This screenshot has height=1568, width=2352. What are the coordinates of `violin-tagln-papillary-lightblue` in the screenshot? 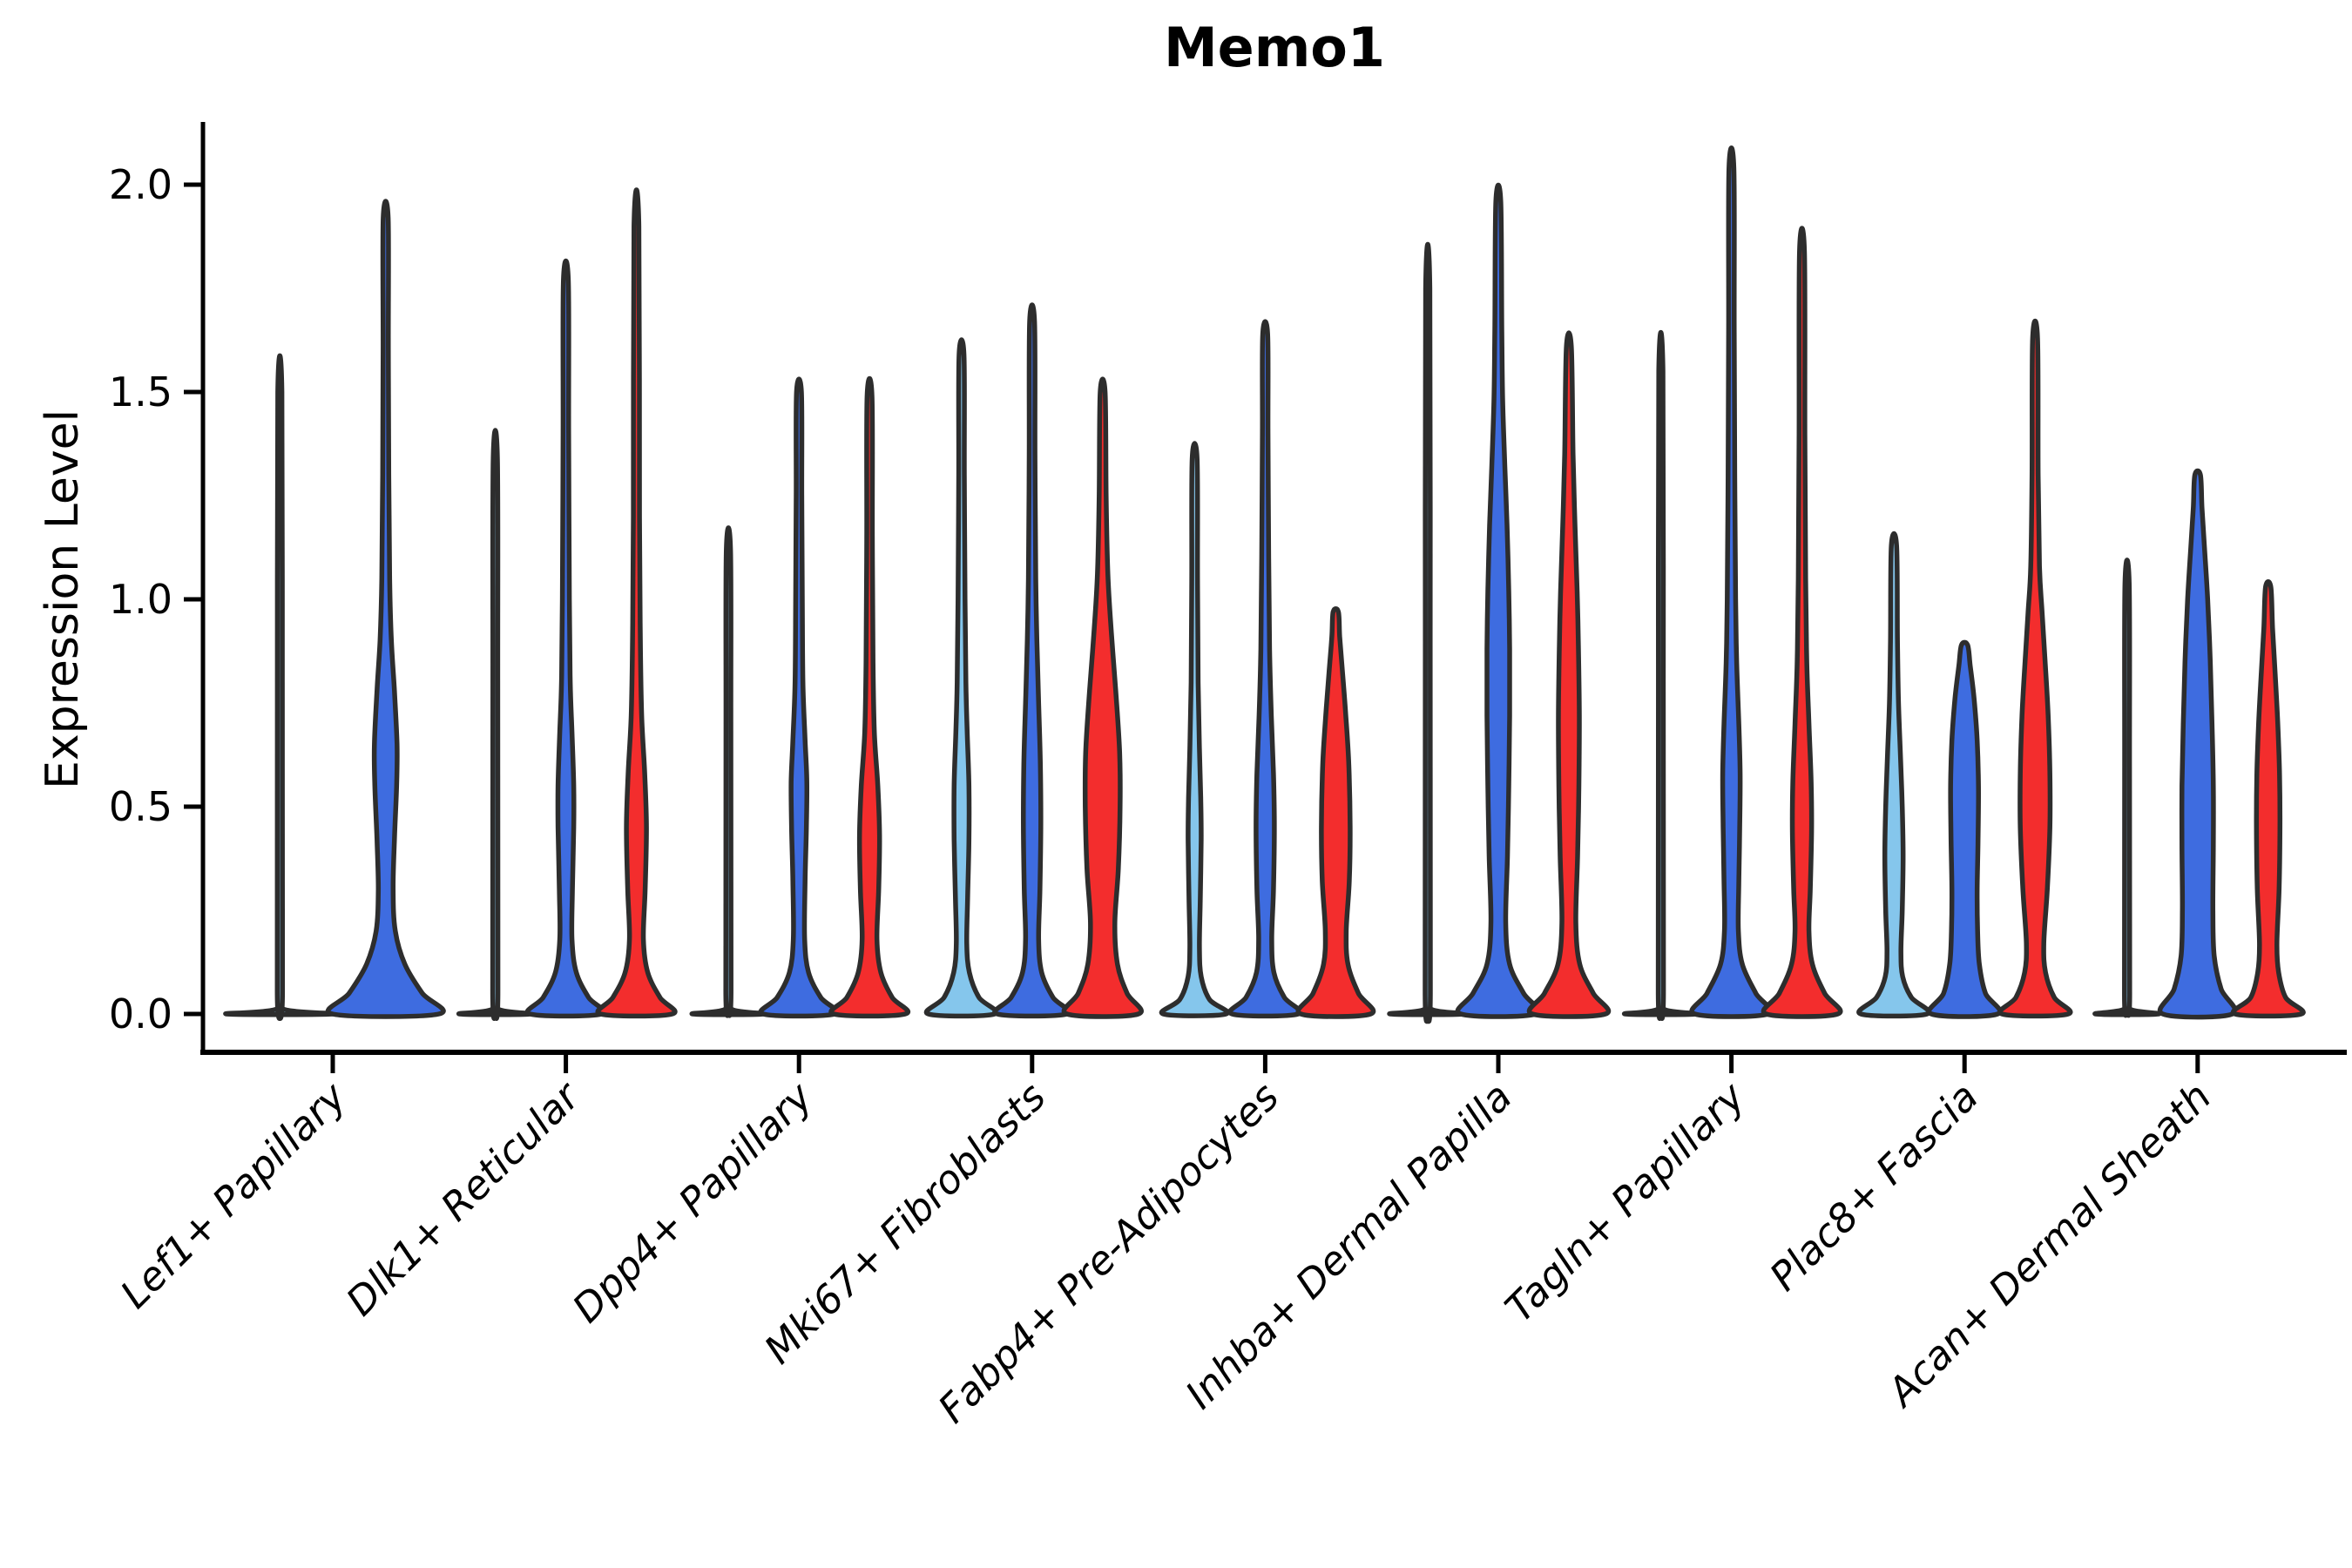 It's located at (1661, 675).